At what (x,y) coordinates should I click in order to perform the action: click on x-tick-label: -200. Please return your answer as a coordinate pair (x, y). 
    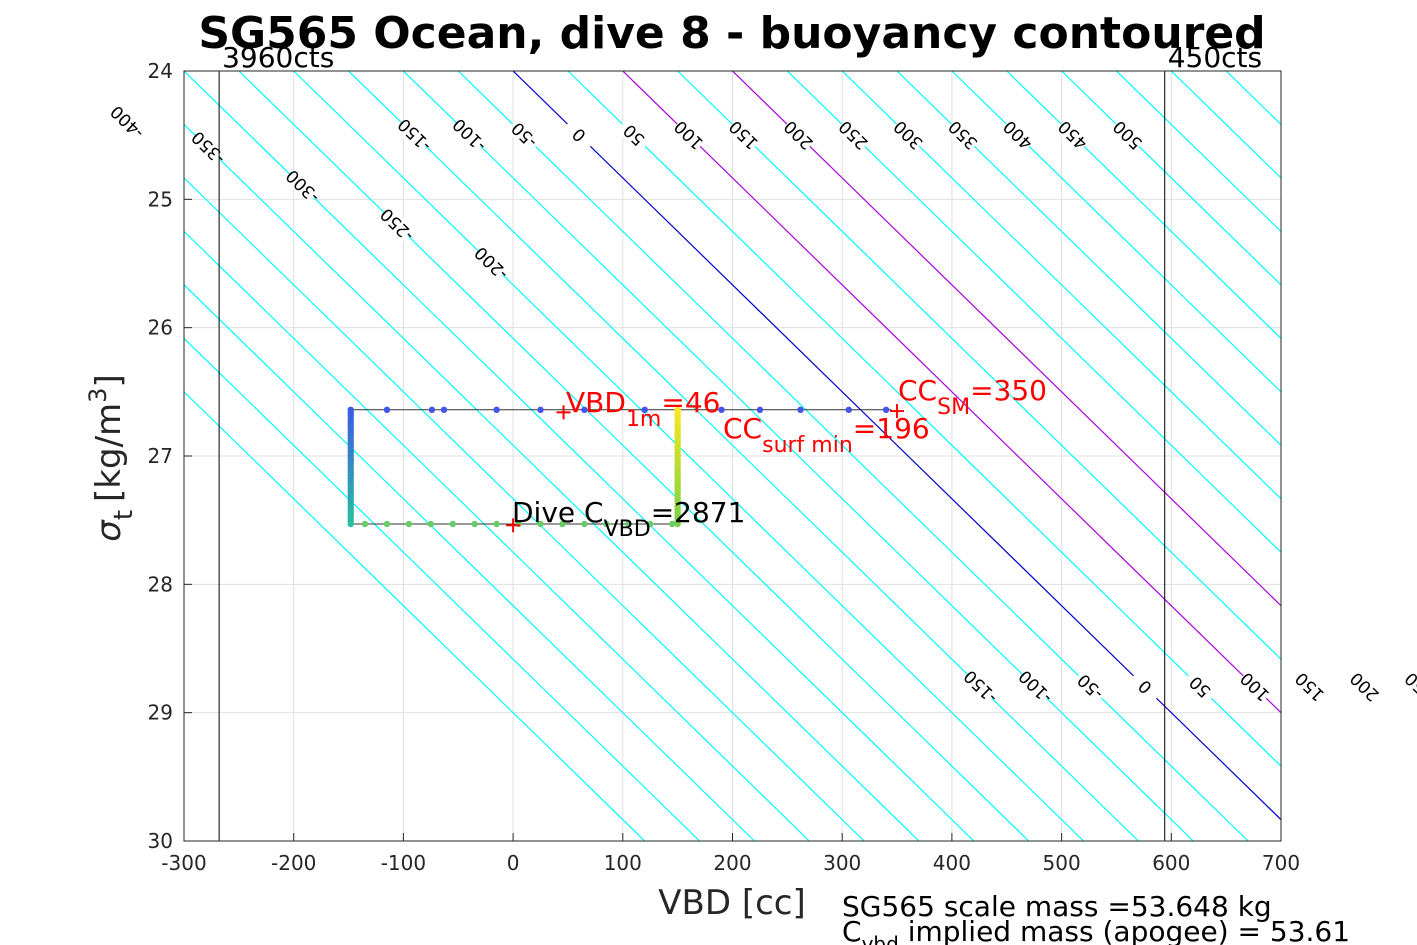
    Looking at the image, I should click on (293, 863).